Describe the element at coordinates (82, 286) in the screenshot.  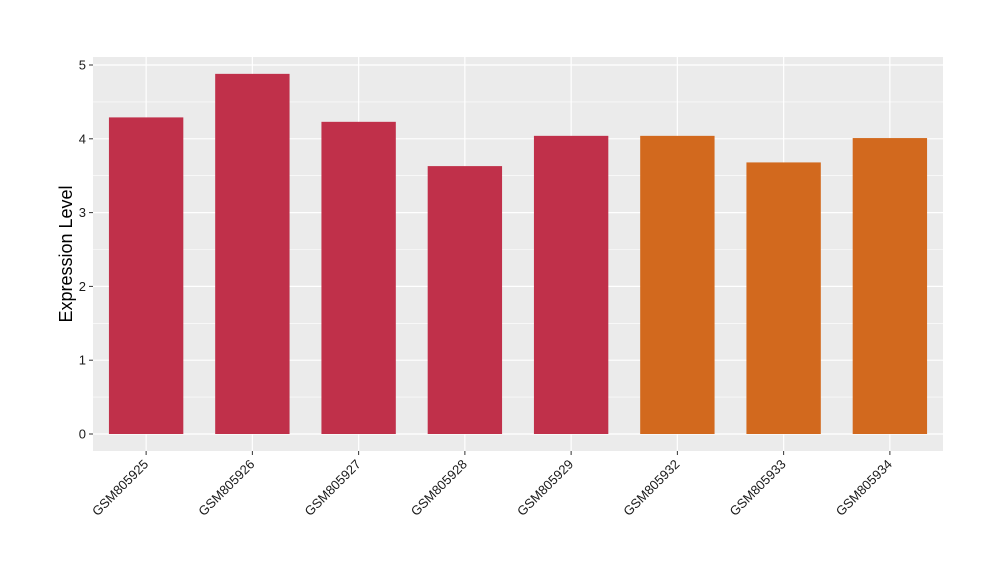
I see `y-tick-label: 2` at that location.